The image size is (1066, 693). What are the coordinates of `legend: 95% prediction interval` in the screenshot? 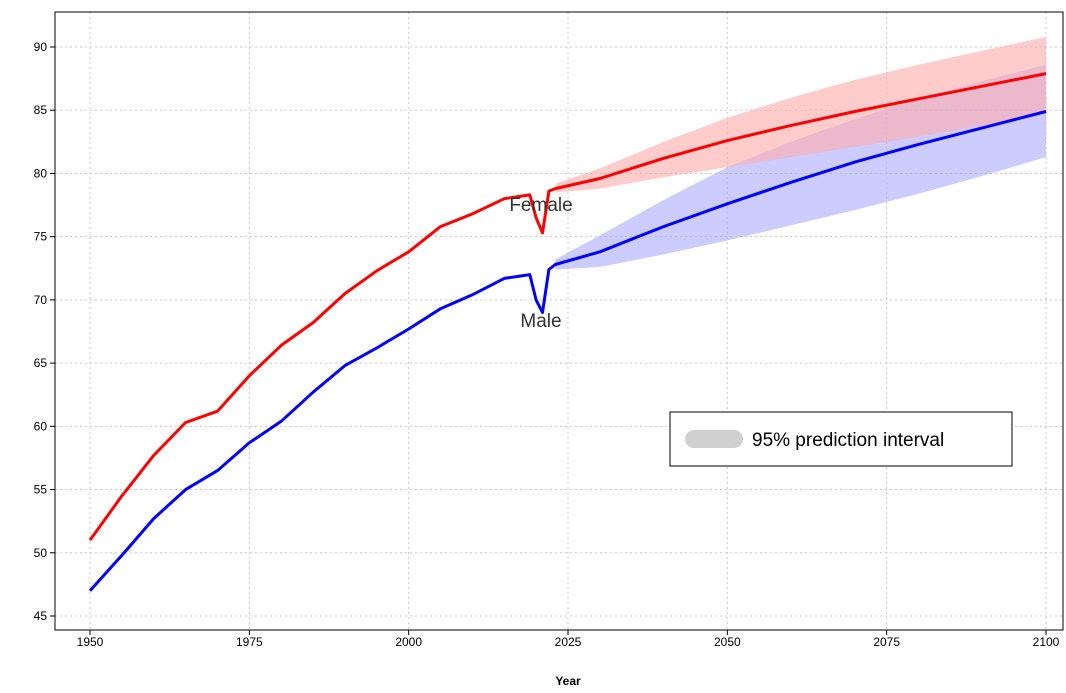 It's located at (841, 439).